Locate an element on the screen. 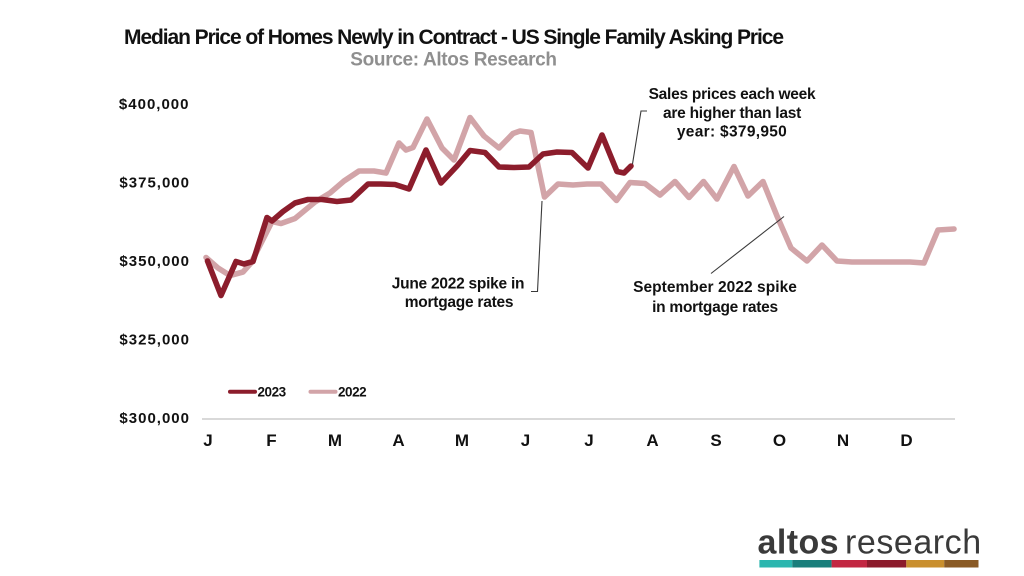  svg-text: Source: Altos Research is located at coordinates (453, 60).